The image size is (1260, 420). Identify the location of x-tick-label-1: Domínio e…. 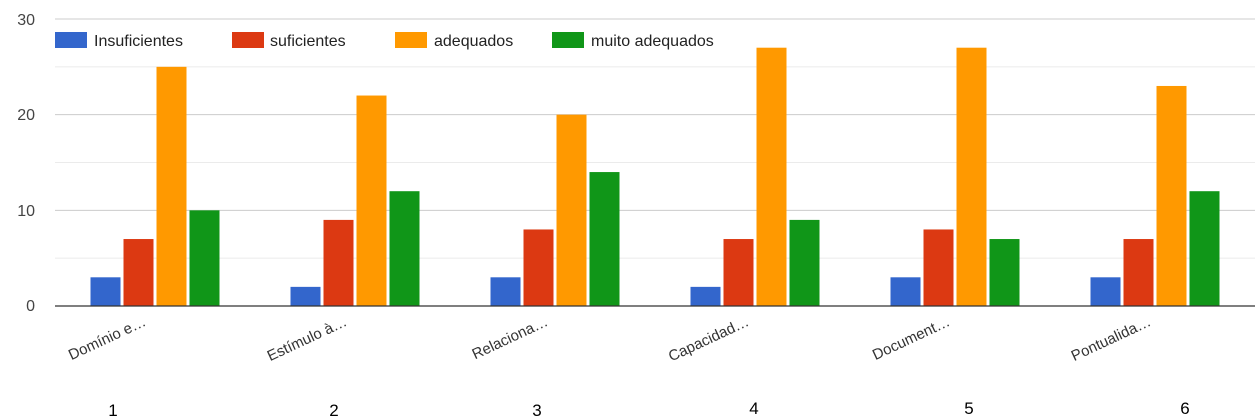
(107, 338).